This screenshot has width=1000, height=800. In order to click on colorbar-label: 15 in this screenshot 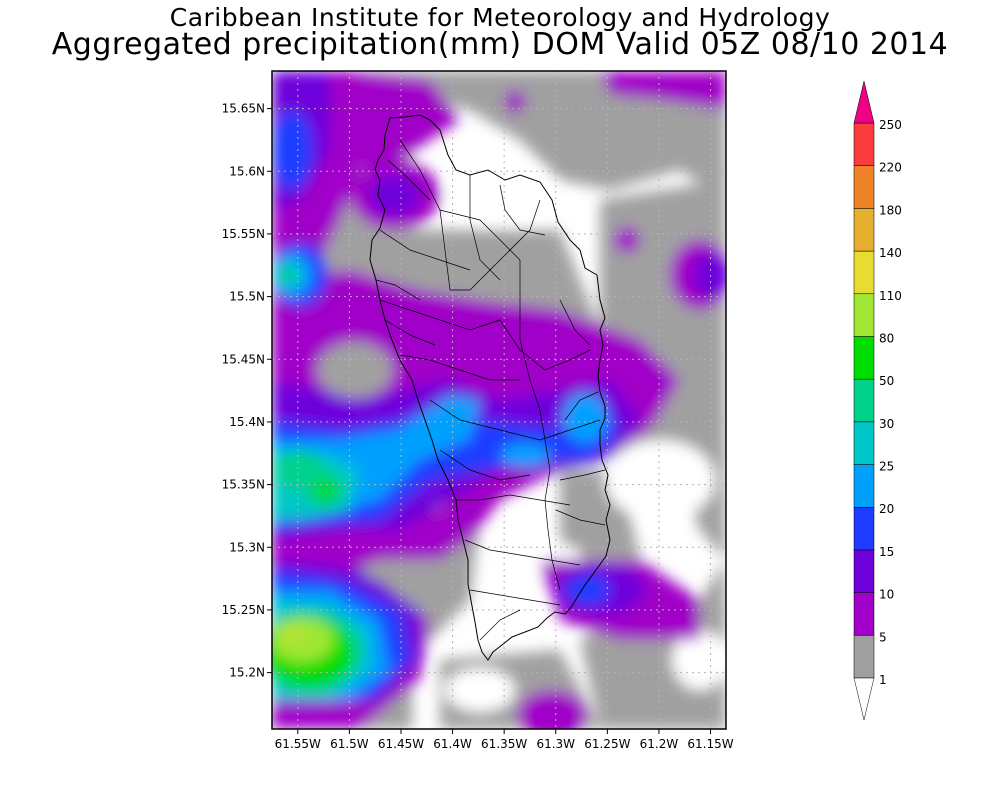, I will do `click(886, 552)`.